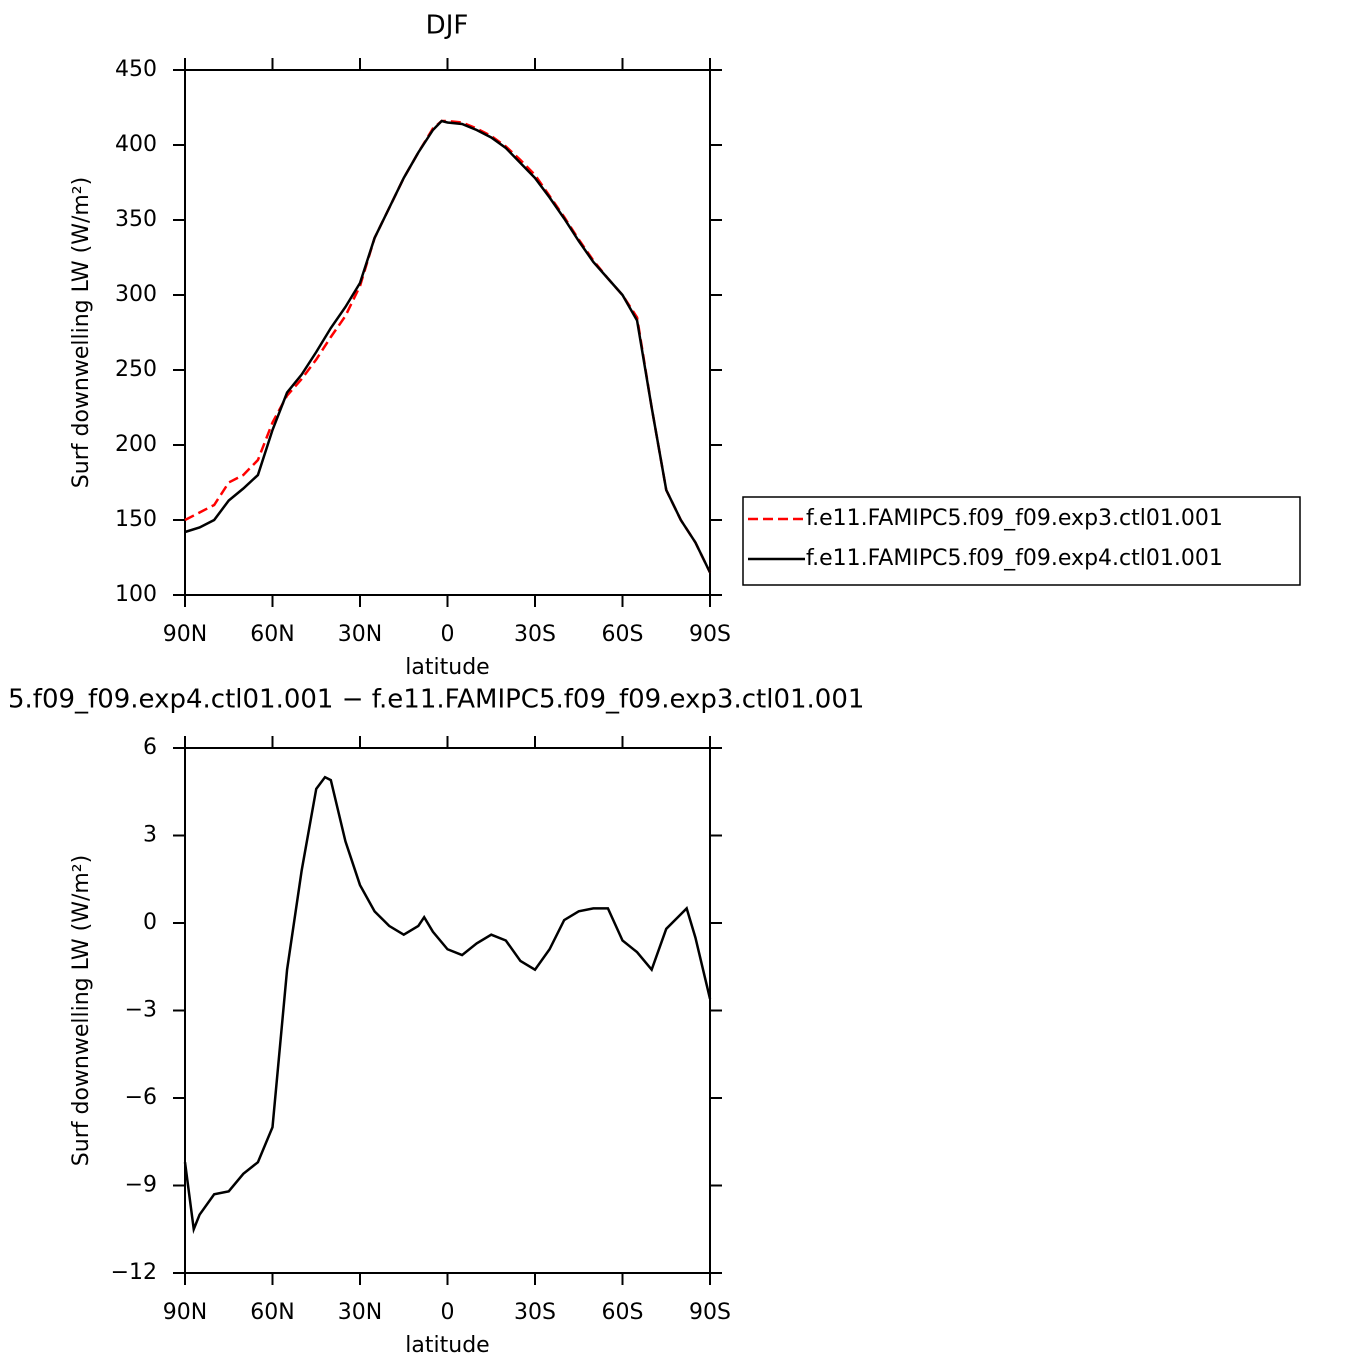  What do you see at coordinates (1021, 541) in the screenshot?
I see `legend-box` at bounding box center [1021, 541].